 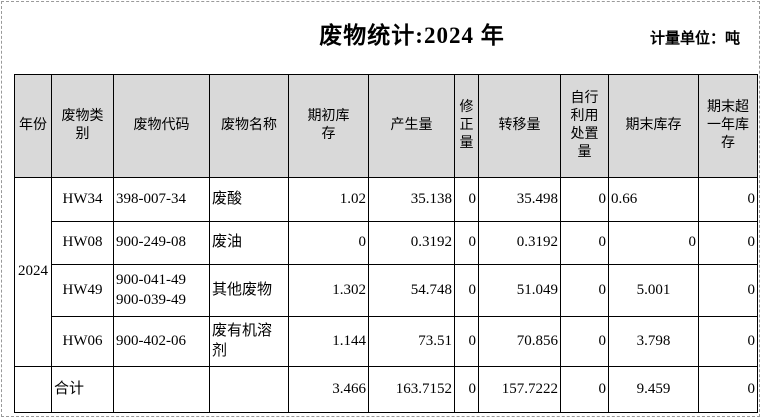 What do you see at coordinates (653, 389) in the screenshot?
I see `cell-total-end-stock: 9.459` at bounding box center [653, 389].